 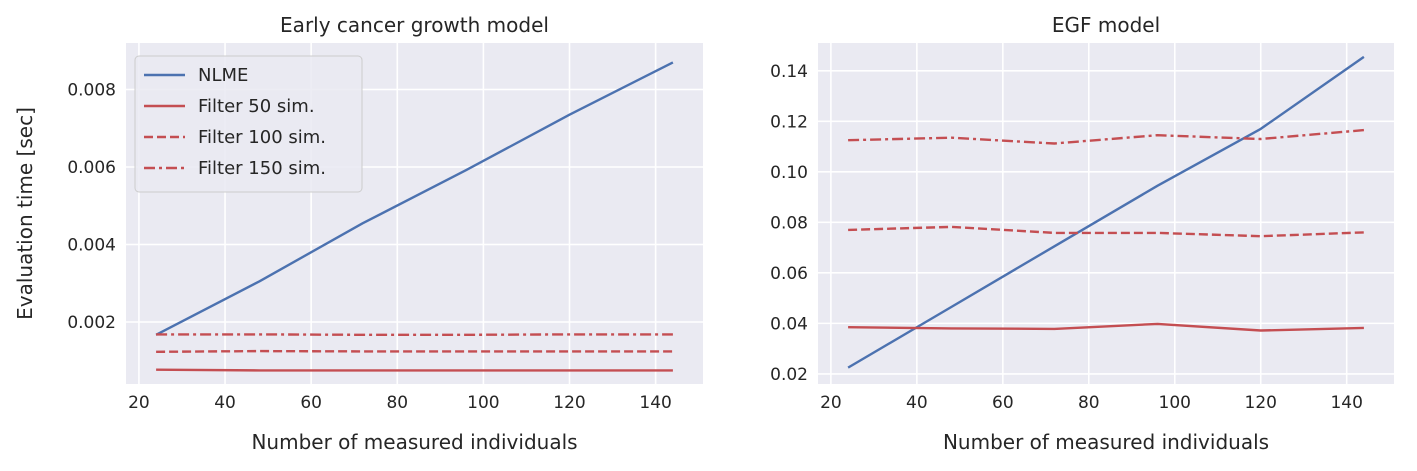 I want to click on y-axis-label: Evaluation time [sec], so click(x=25, y=213).